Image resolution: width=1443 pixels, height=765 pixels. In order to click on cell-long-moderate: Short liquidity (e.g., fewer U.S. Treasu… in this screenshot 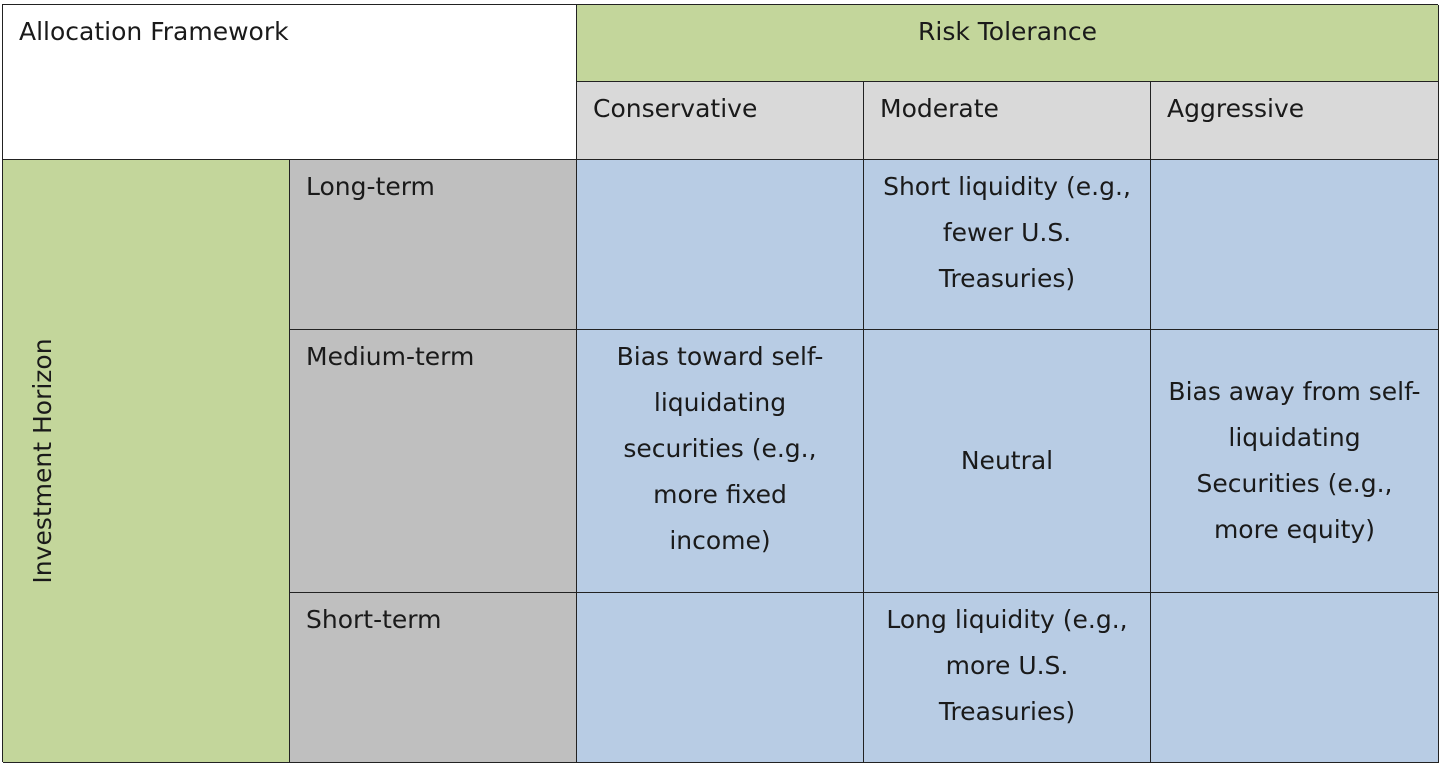, I will do `click(1007, 245)`.